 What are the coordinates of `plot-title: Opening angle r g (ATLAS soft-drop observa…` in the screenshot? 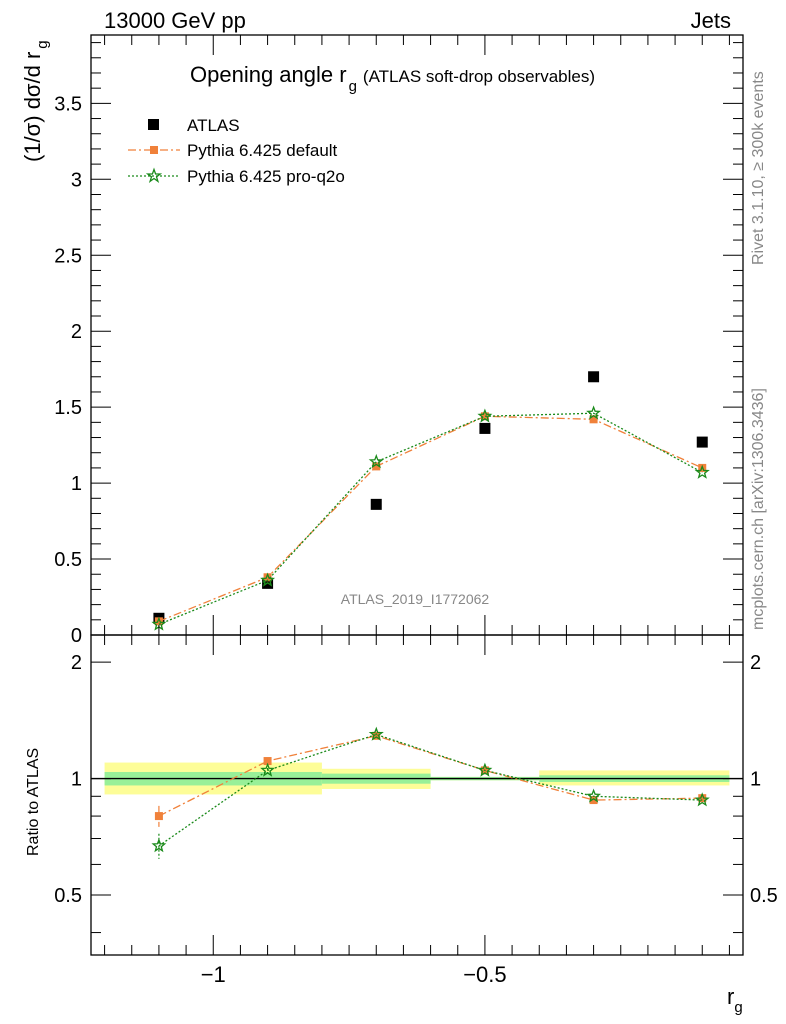 It's located at (392, 78).